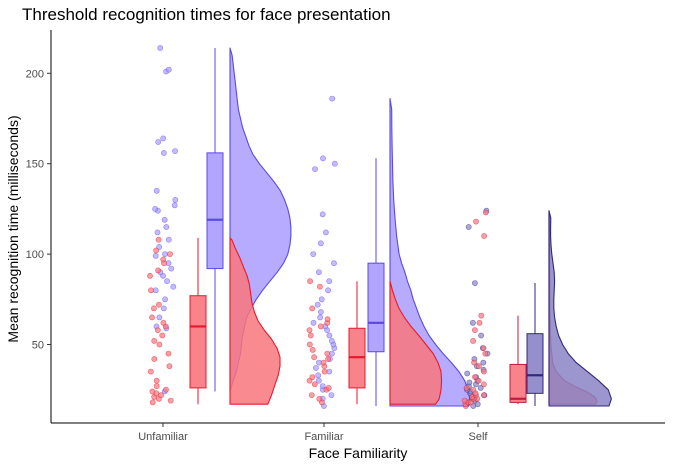 This screenshot has height=467, width=673. I want to click on x-tick-label: Familiar, so click(323, 437).